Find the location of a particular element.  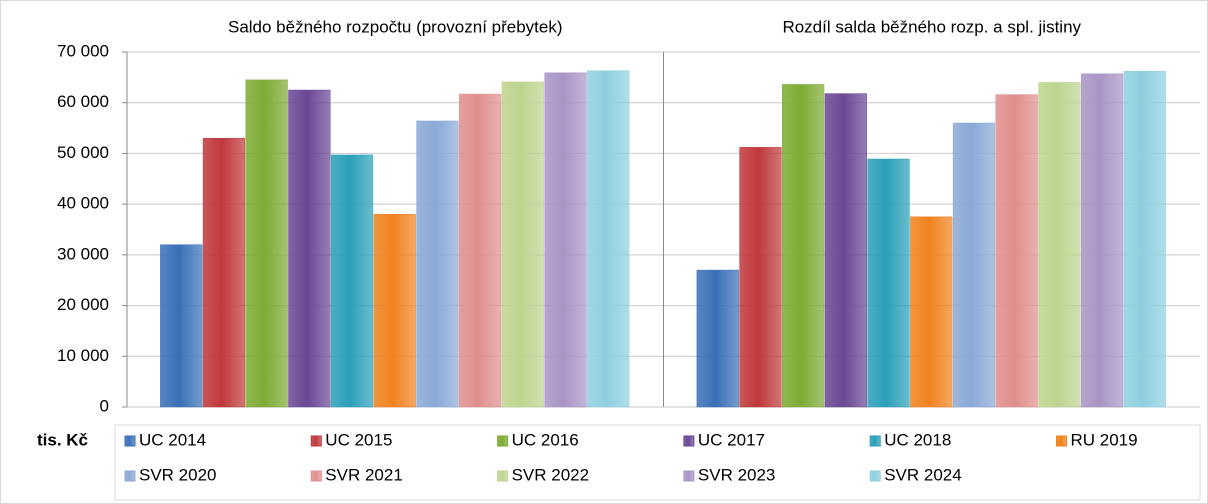

legend-label: SVR 2024 is located at coordinates (923, 474).